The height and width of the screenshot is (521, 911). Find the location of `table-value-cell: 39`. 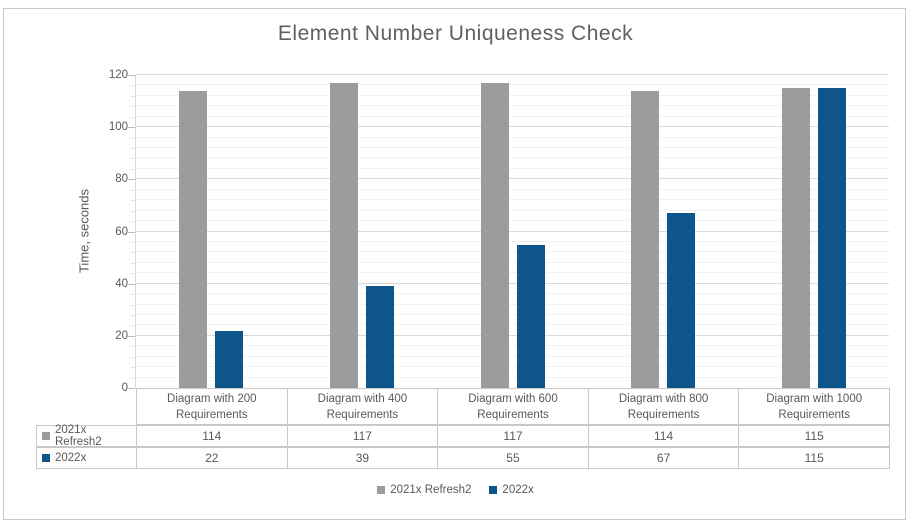

table-value-cell: 39 is located at coordinates (362, 457).